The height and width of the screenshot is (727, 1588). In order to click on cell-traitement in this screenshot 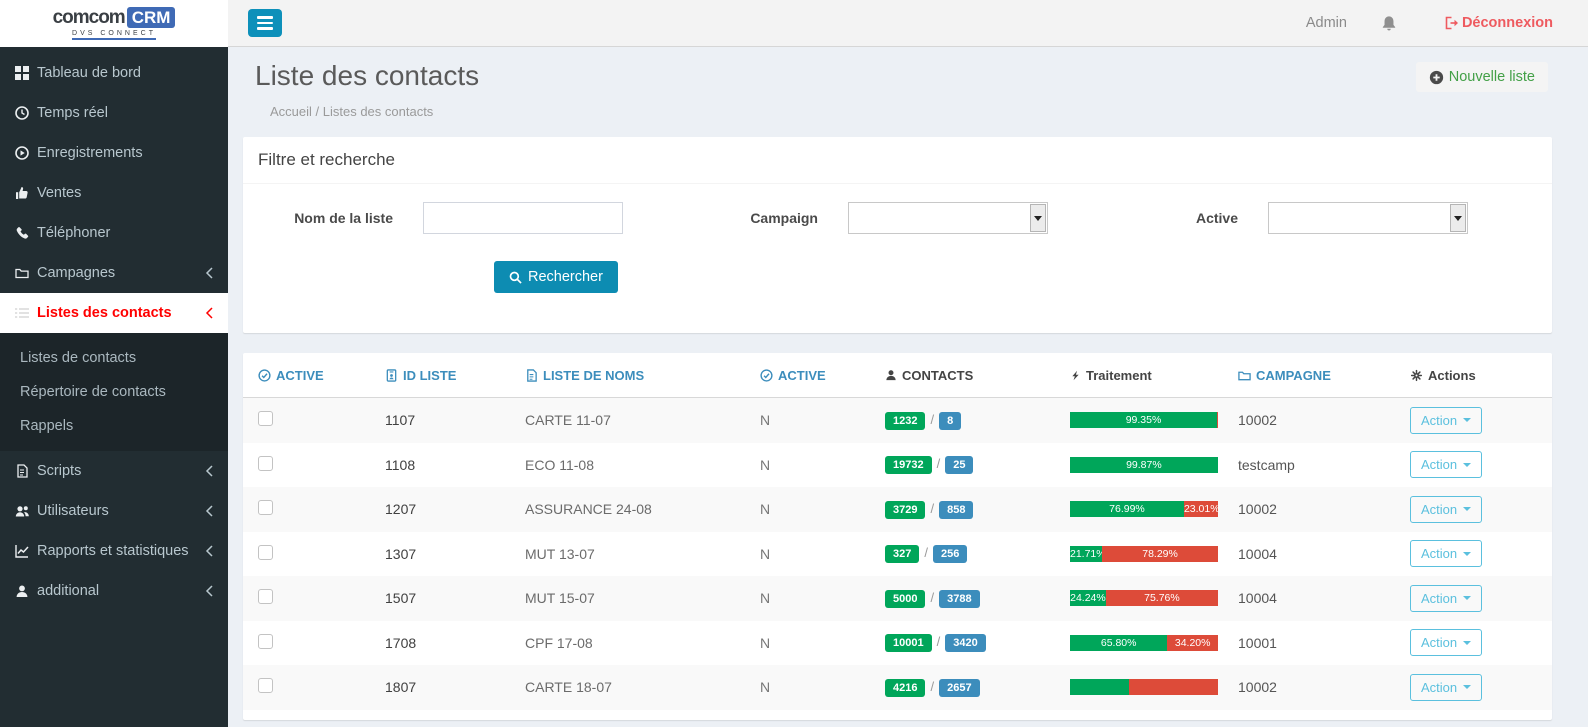, I will do `click(1144, 687)`.